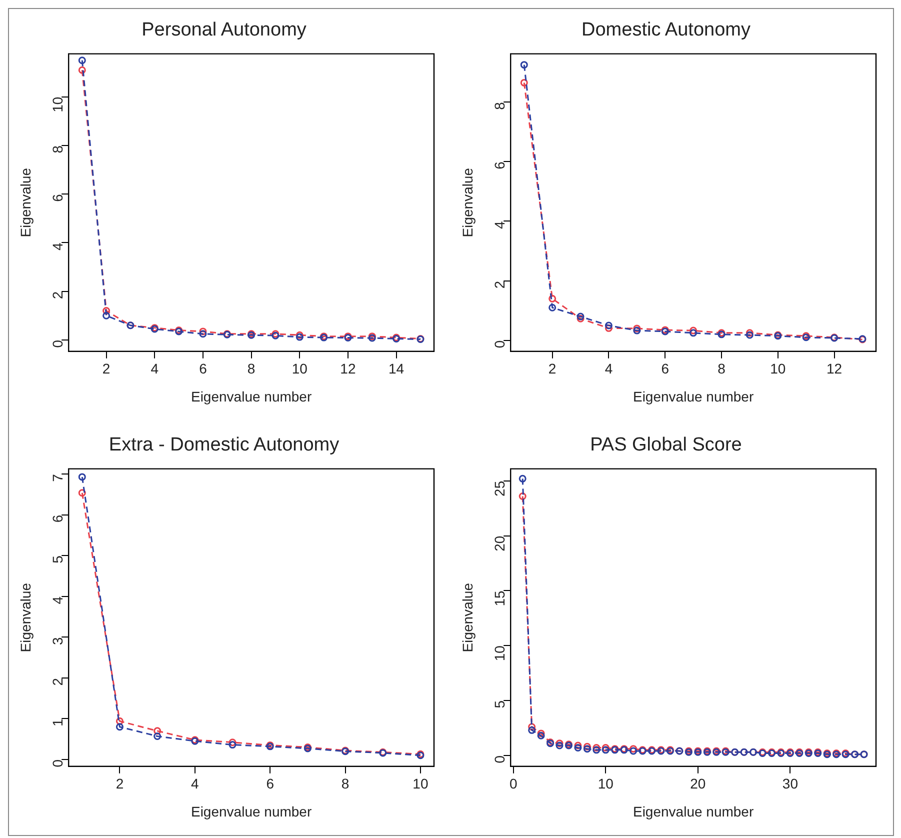  Describe the element at coordinates (224, 30) in the screenshot. I see `chart-title: Personal Autonomy` at that location.